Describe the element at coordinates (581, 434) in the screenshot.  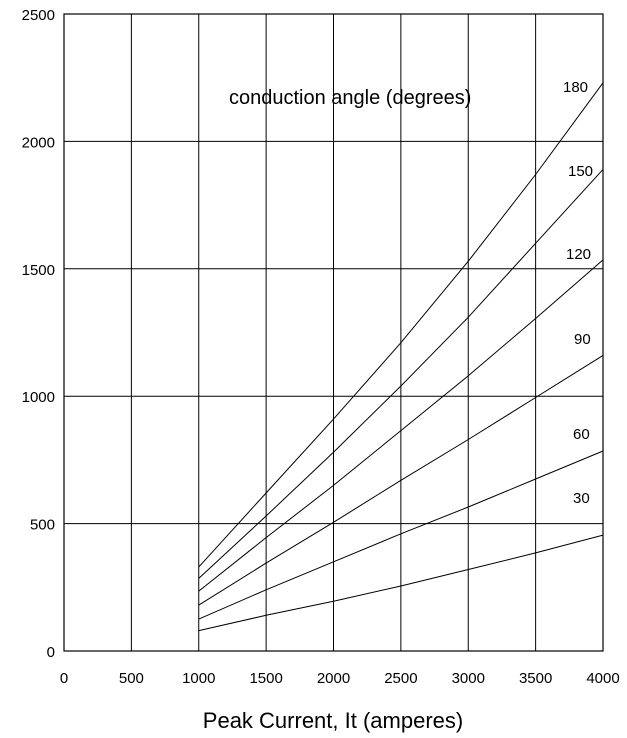
I see `series-label-60: 60` at that location.